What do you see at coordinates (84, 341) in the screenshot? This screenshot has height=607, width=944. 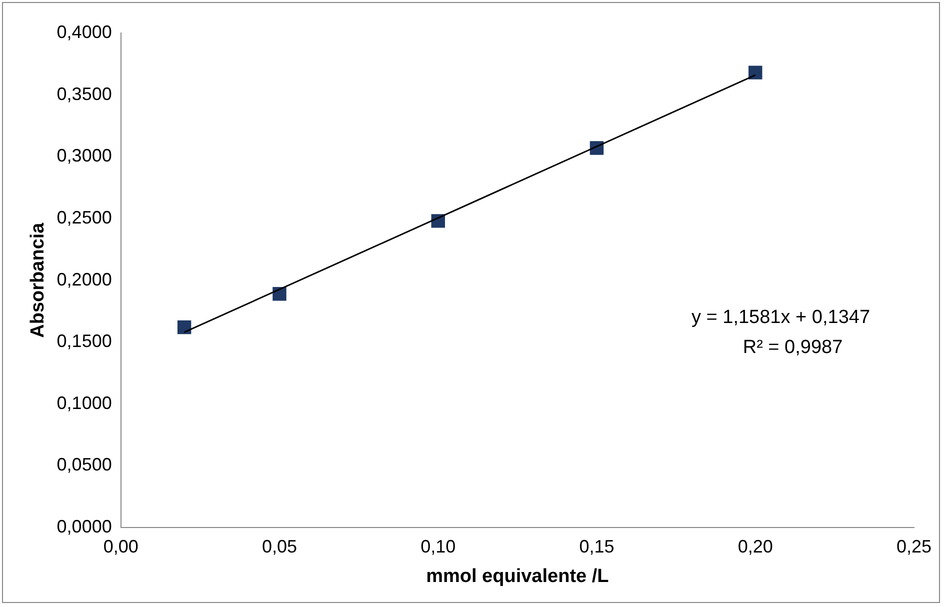 I see `y-tick-label: 0,1500` at bounding box center [84, 341].